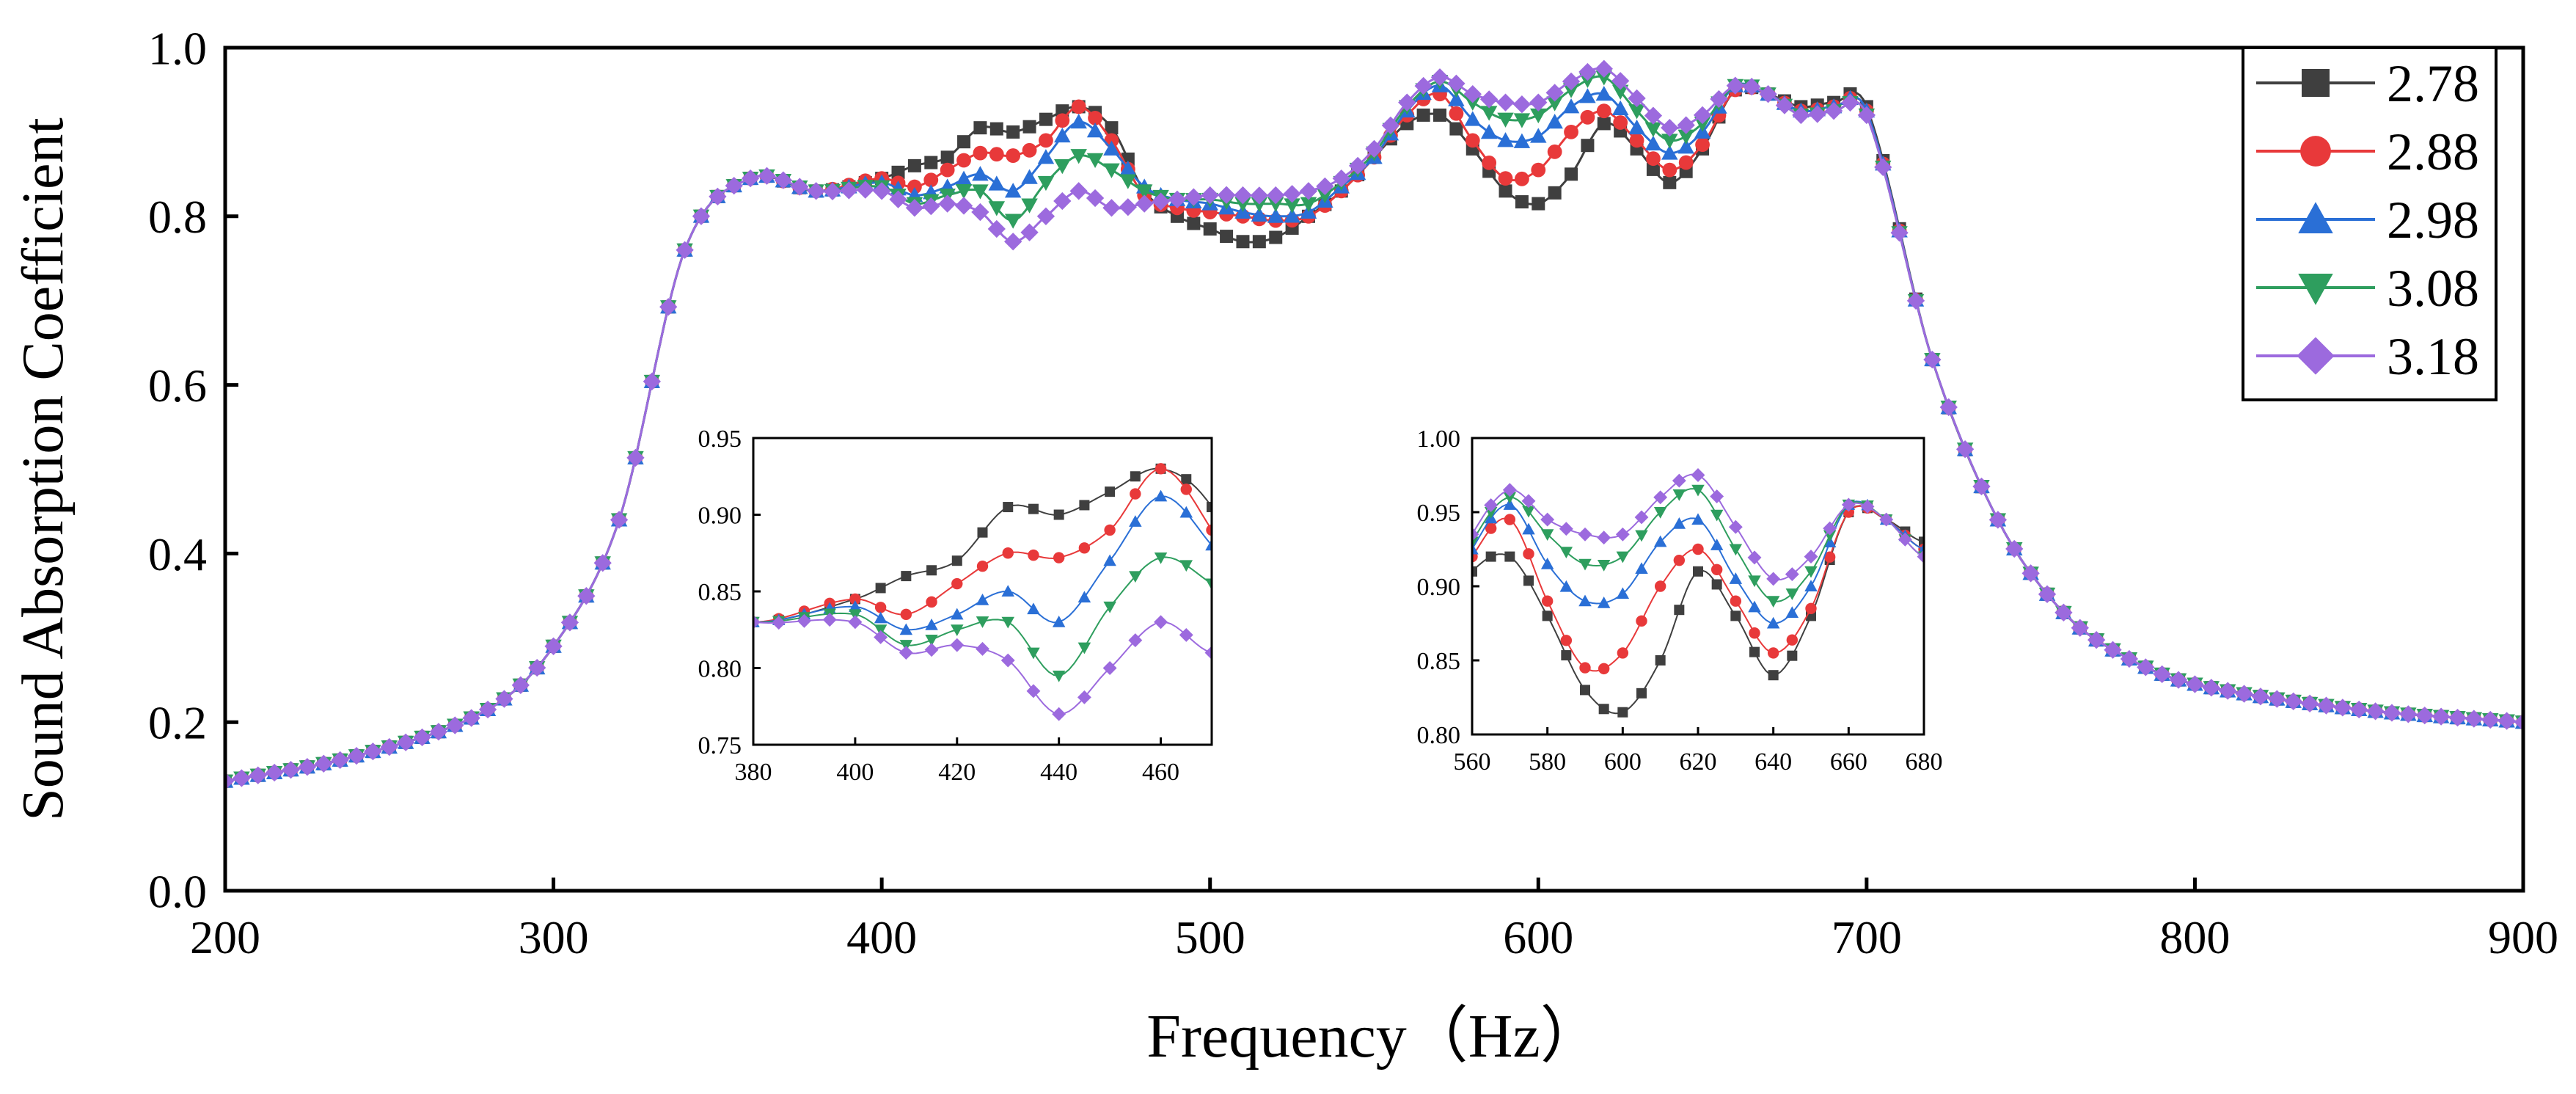 This screenshot has height=1094, width=2576. Describe the element at coordinates (1210, 937) in the screenshot. I see `x-tick-label: 500` at that location.